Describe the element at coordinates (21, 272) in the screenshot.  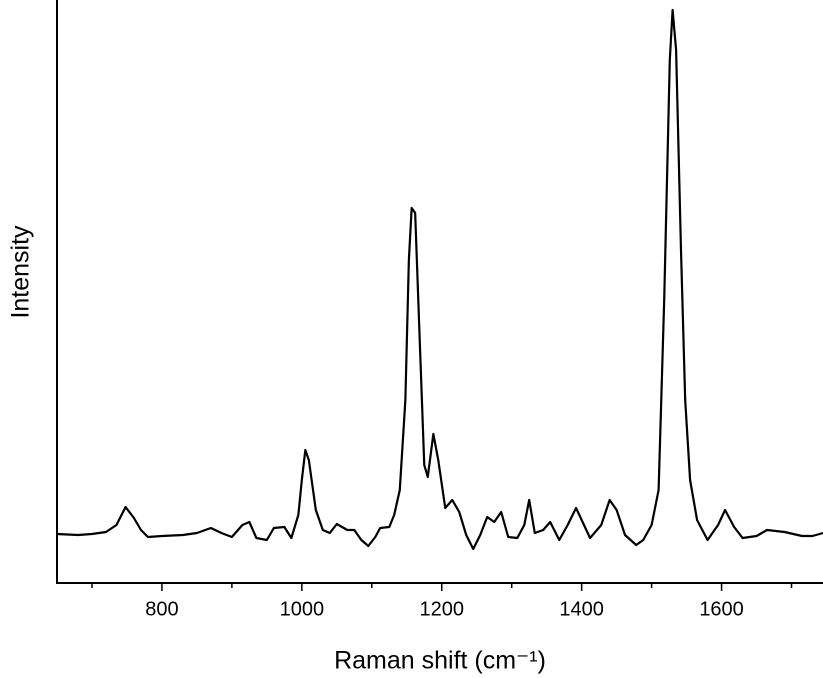
I see `y-axis-title: Intensity` at that location.